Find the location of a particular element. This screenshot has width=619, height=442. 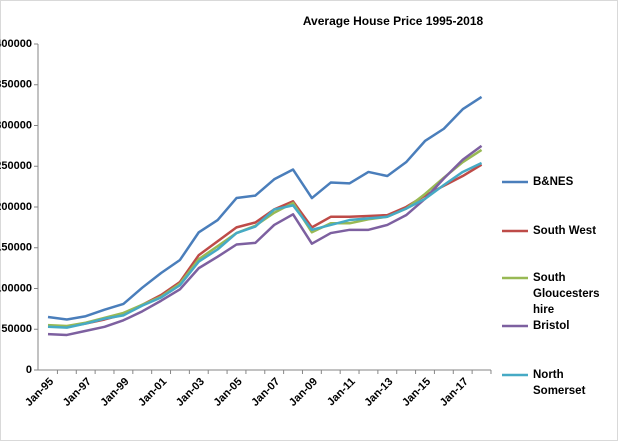

y-tick-label: 400000 is located at coordinates (16, 44).